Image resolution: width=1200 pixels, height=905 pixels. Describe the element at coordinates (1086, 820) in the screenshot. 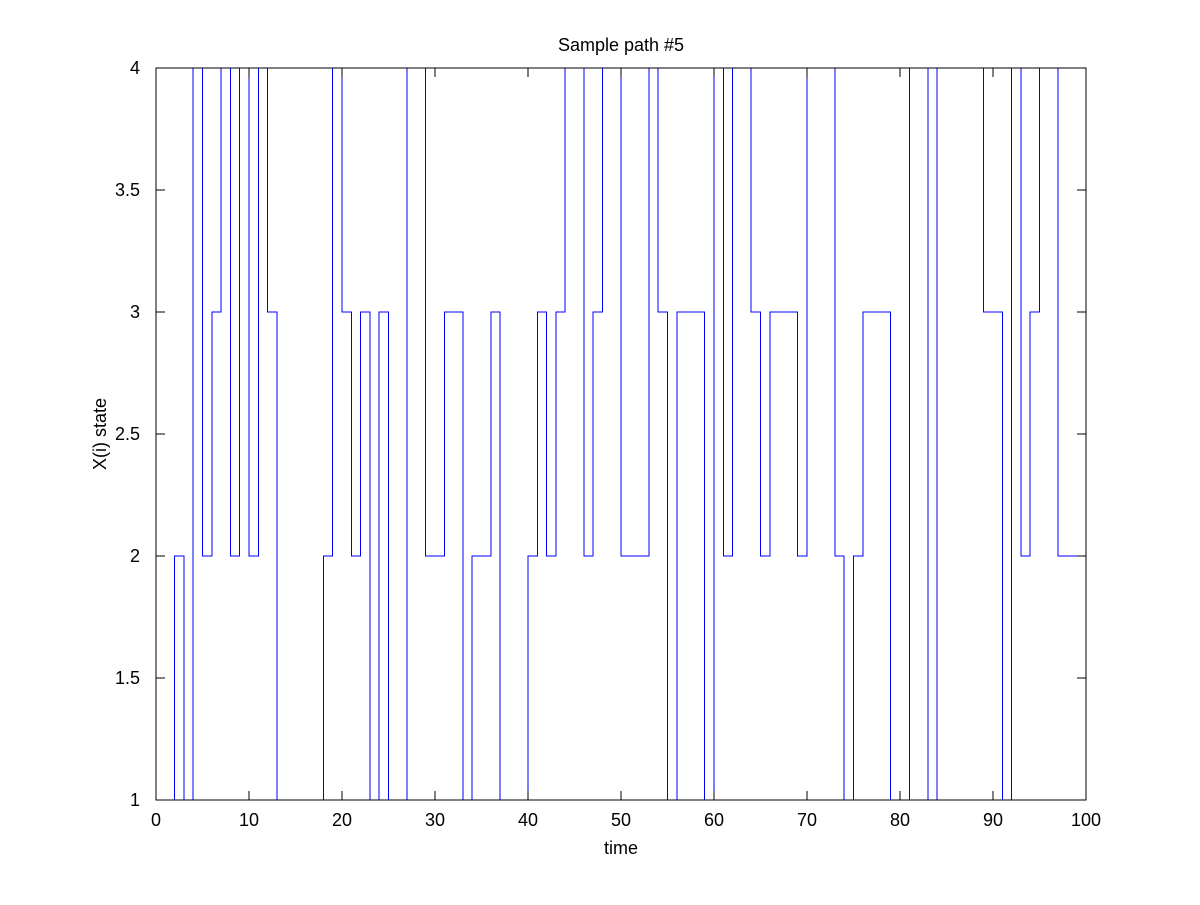

I see `x-tick-label: 100` at that location.